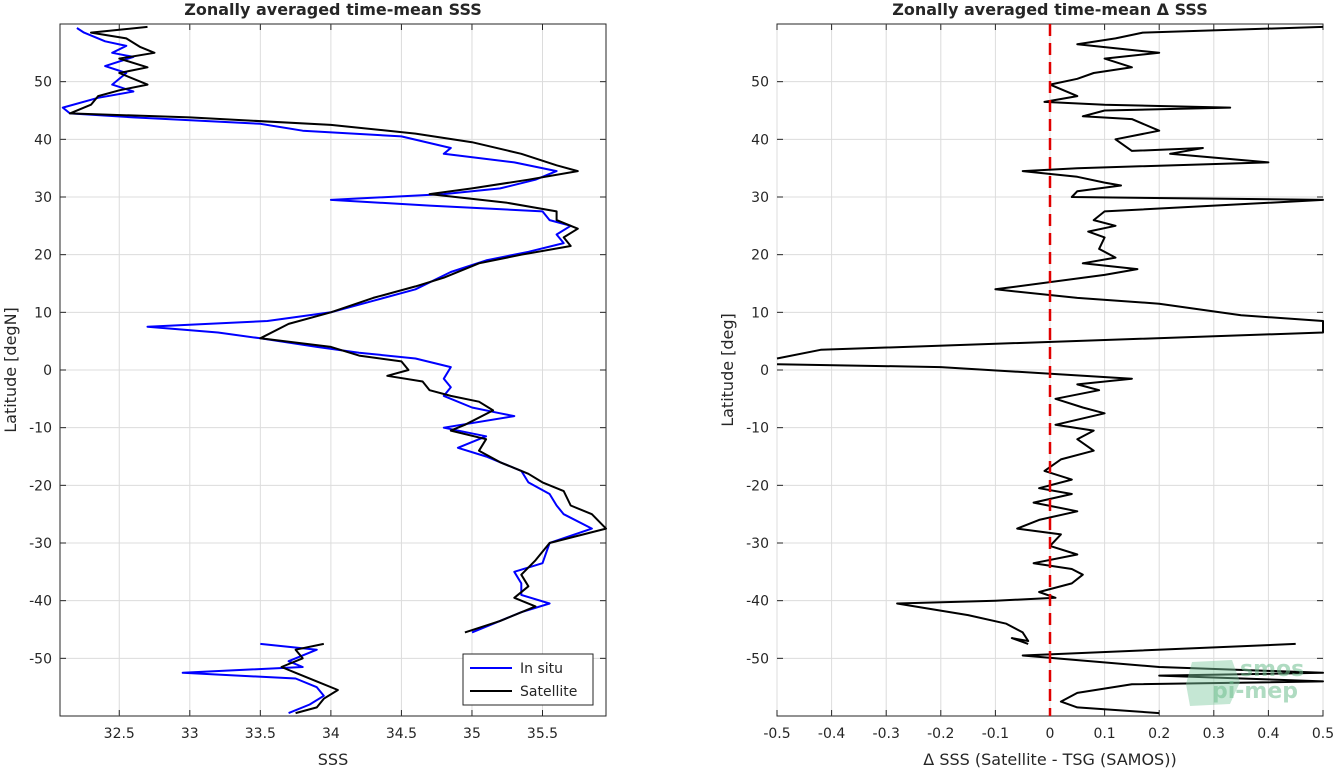  Describe the element at coordinates (1272, 669) in the screenshot. I see `logo-text-smos: smos` at that location.